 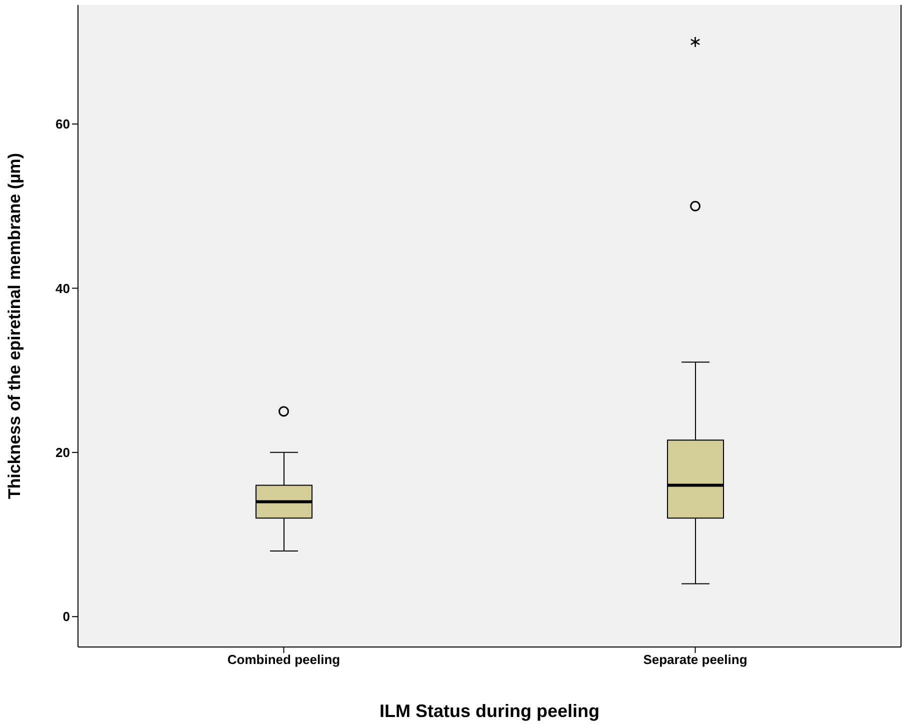 What do you see at coordinates (283, 660) in the screenshot?
I see `x-tick-label: Combined peeling` at bounding box center [283, 660].